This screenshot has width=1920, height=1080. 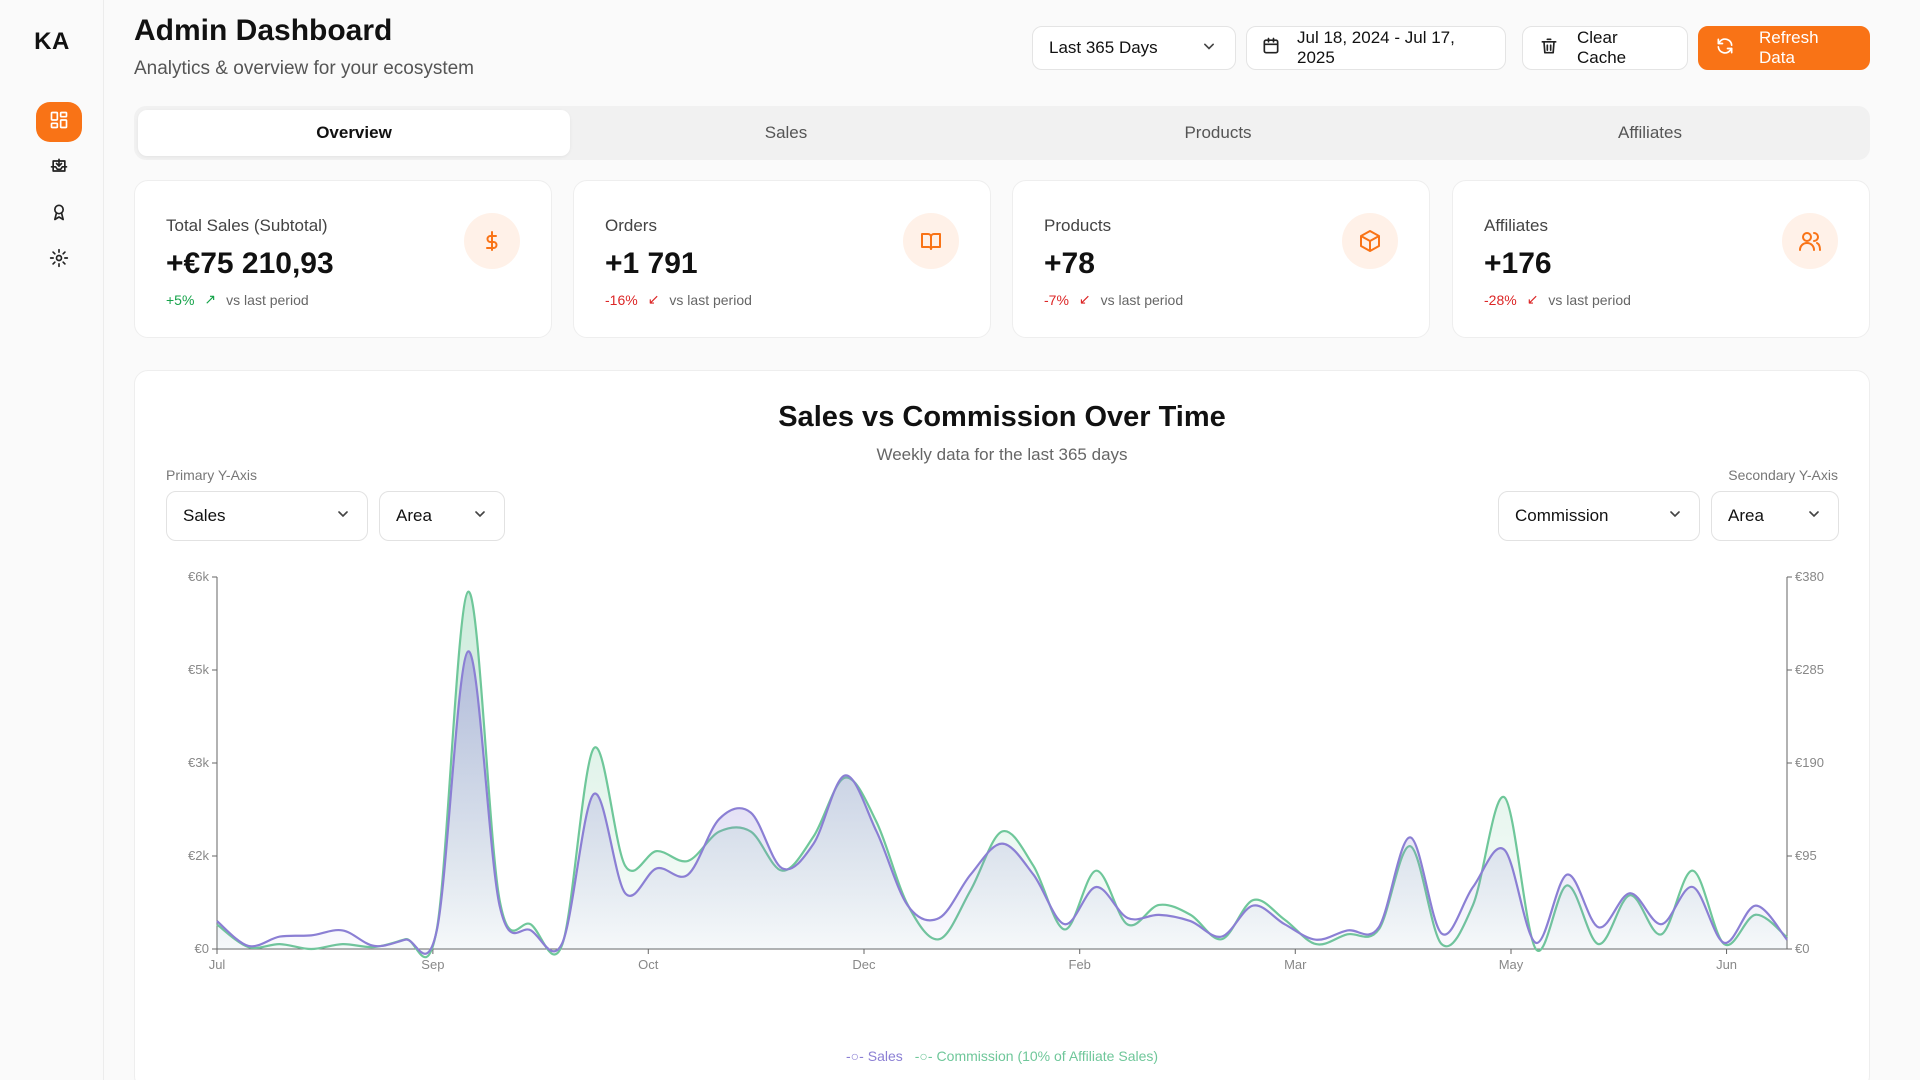 I want to click on legend-item-commission: -○- Commission (10% of Affiliate Sales), so click(x=1036, y=1056).